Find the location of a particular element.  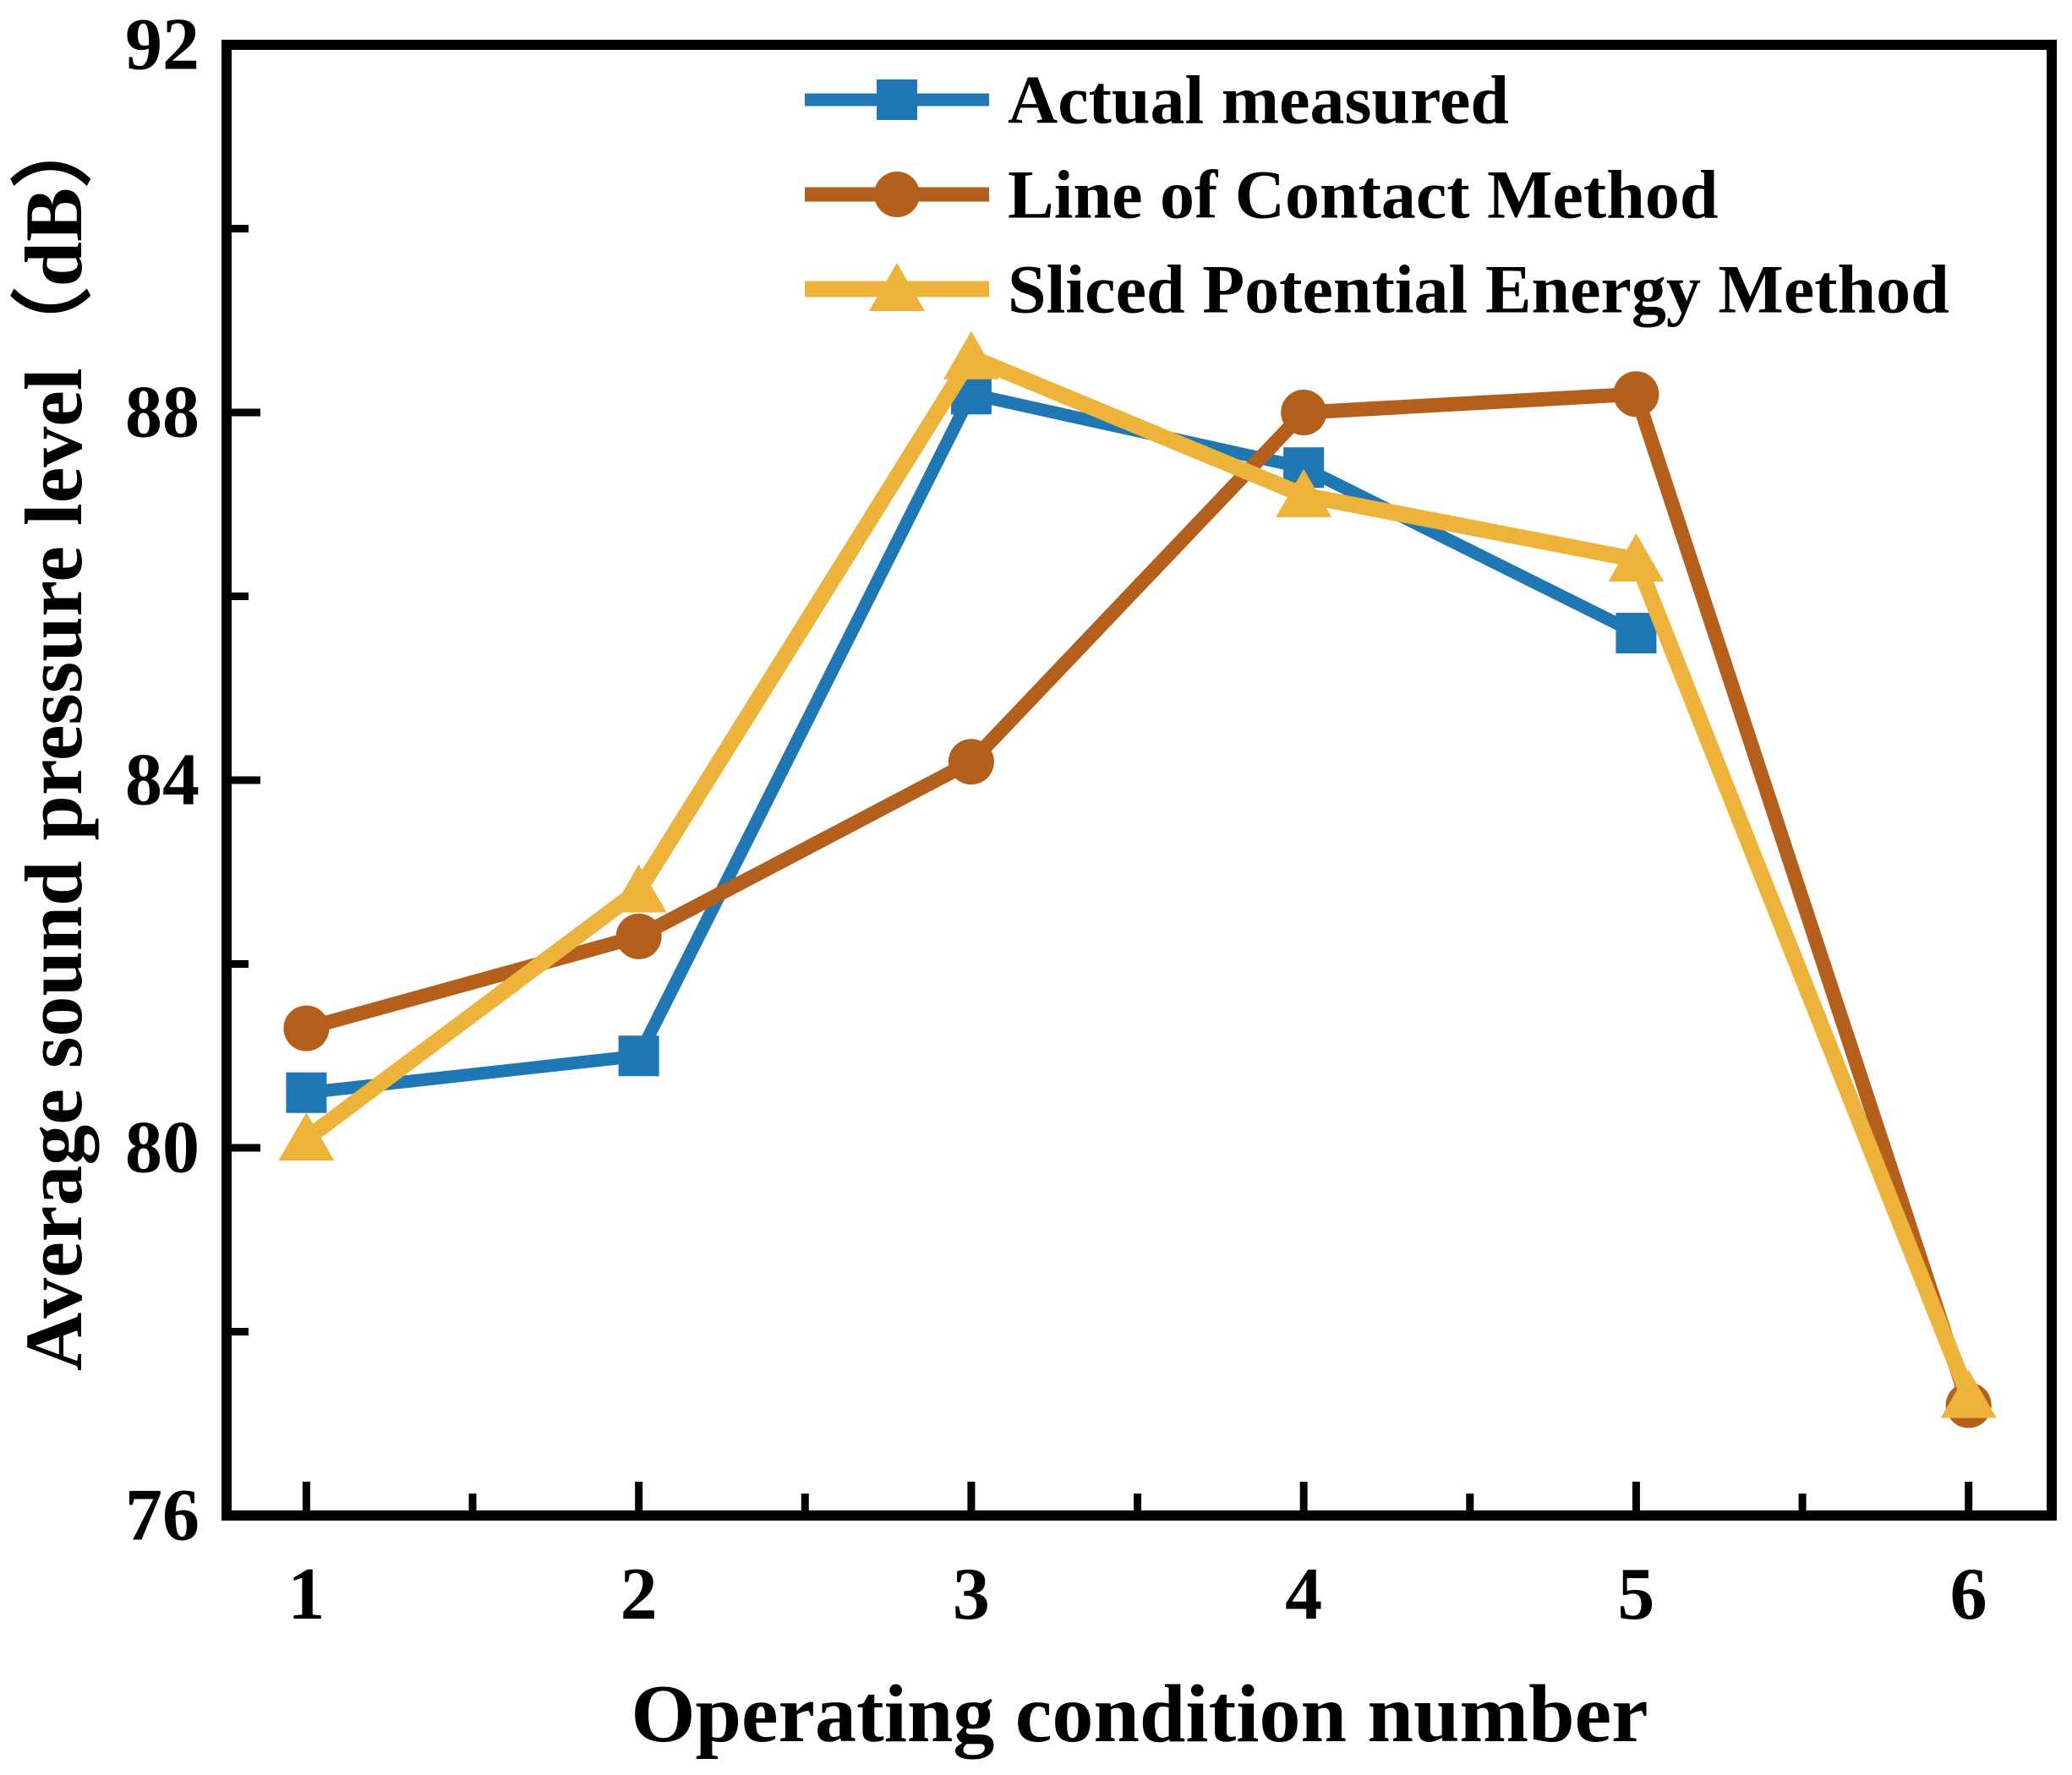

legend-label: Line of Contact Method is located at coordinates (1363, 194).